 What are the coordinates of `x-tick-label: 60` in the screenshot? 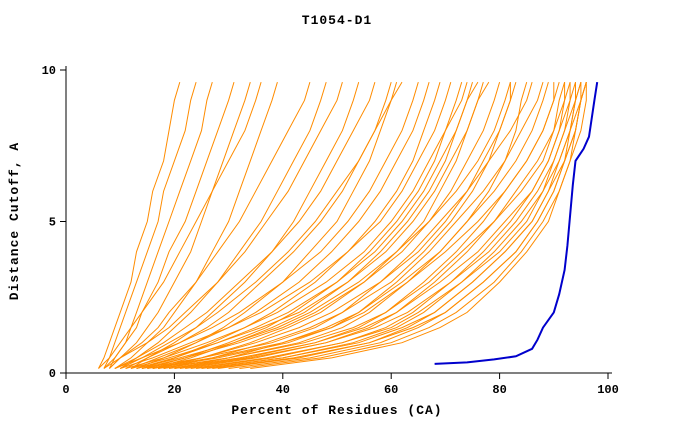 It's located at (391, 390).